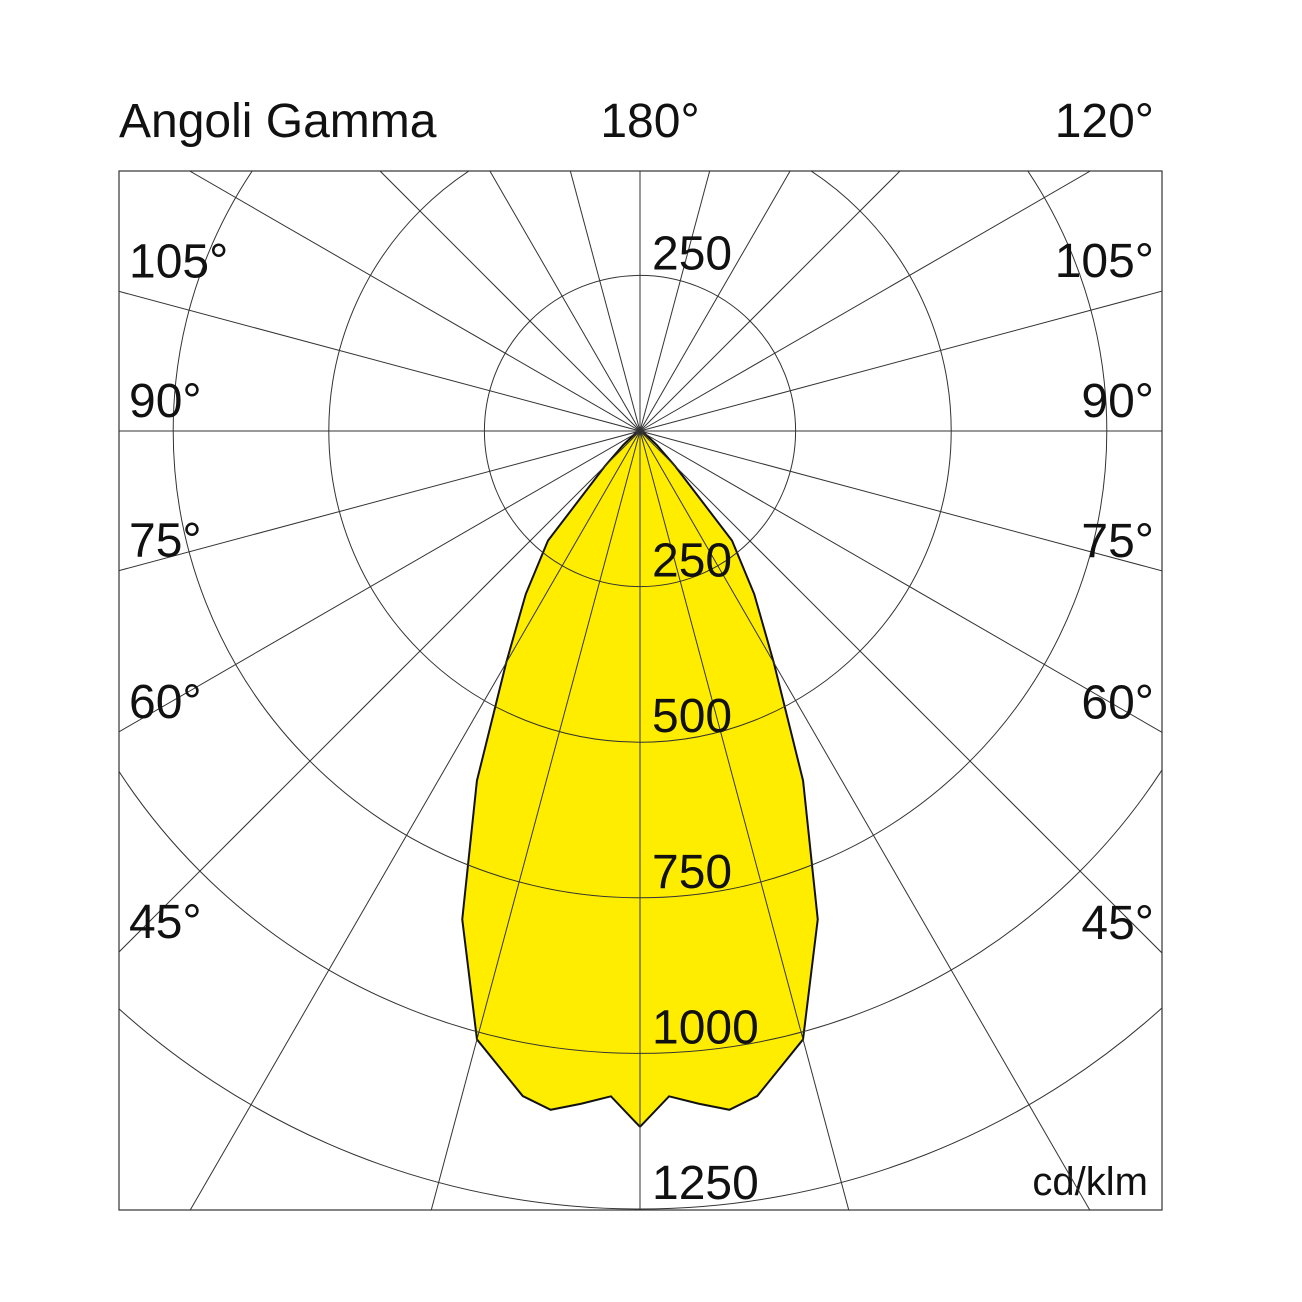 The height and width of the screenshot is (1302, 1302). Describe the element at coordinates (1104, 121) in the screenshot. I see `angle-label: 120°` at that location.